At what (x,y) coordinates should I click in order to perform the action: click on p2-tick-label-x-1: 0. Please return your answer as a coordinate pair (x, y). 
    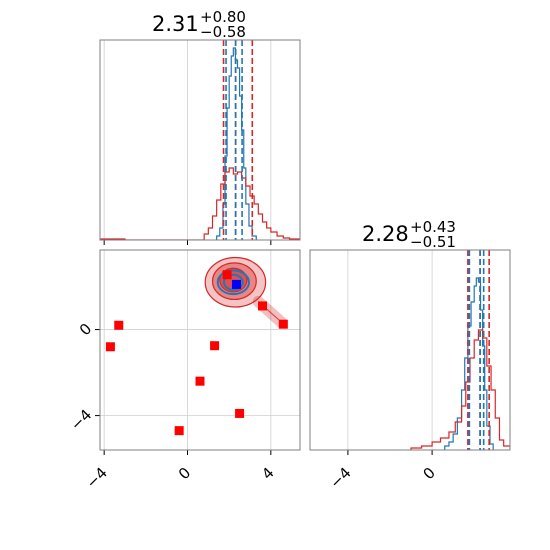
    Looking at the image, I should click on (428, 473).